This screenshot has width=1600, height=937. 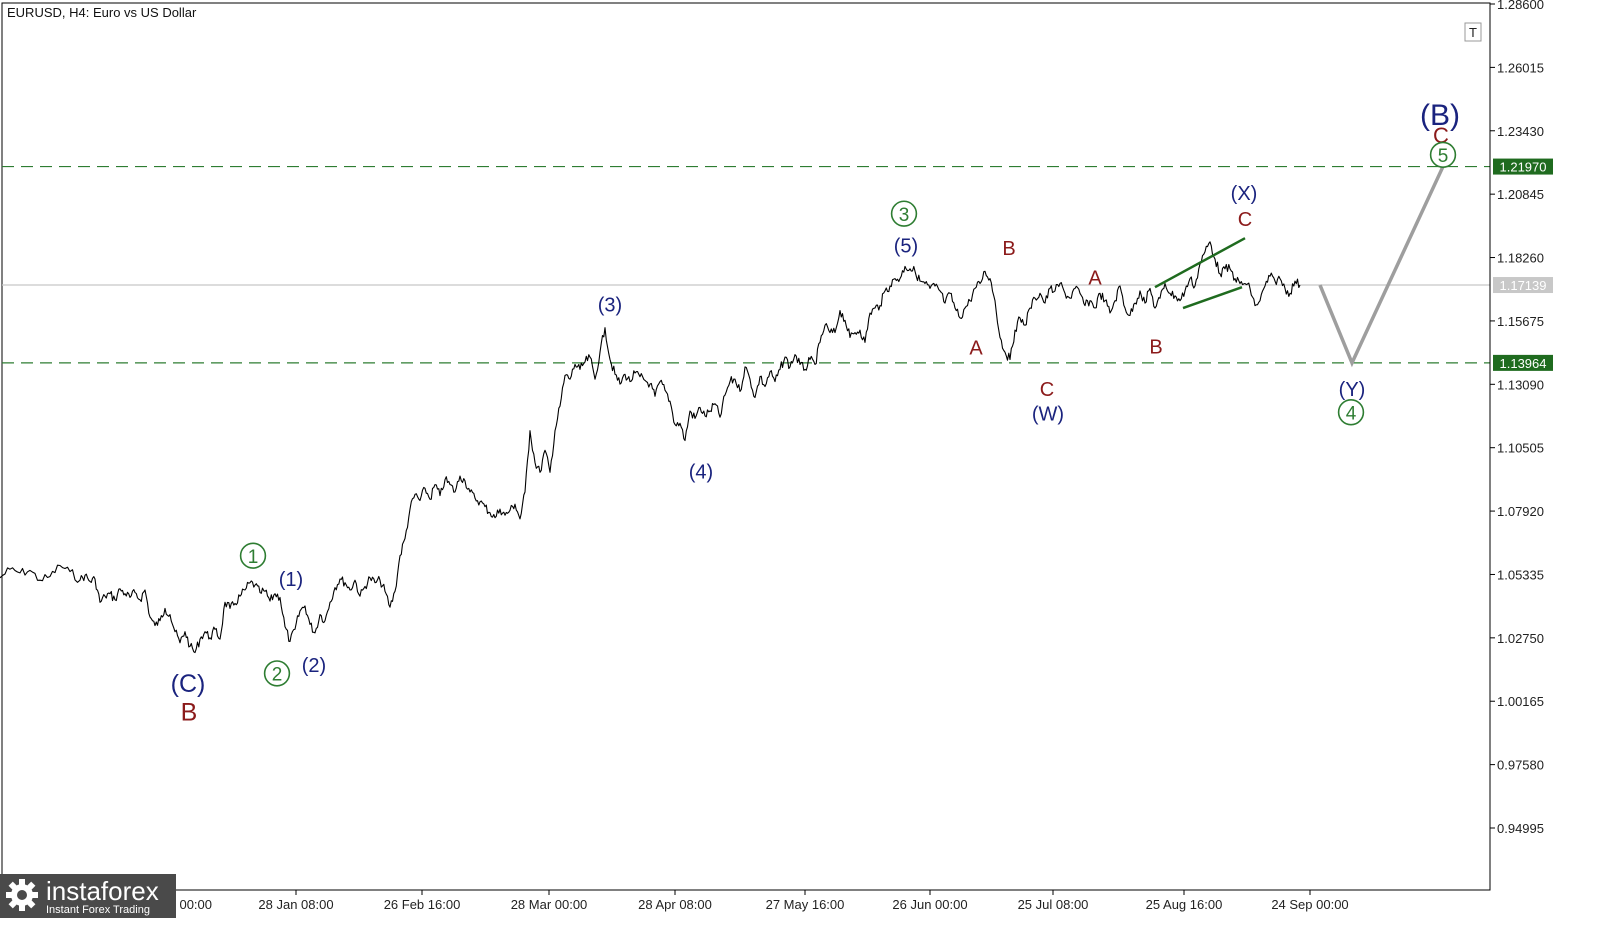 I want to click on y-tick-label: 1.00165, so click(x=1520, y=701).